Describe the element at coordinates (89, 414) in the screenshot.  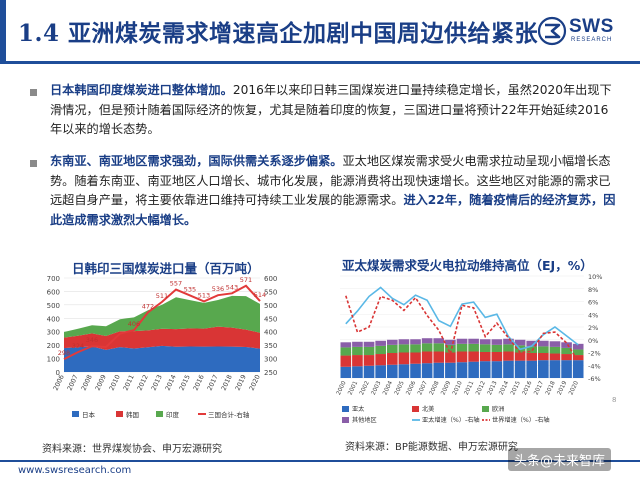
I see `legend-label: 日本` at that location.